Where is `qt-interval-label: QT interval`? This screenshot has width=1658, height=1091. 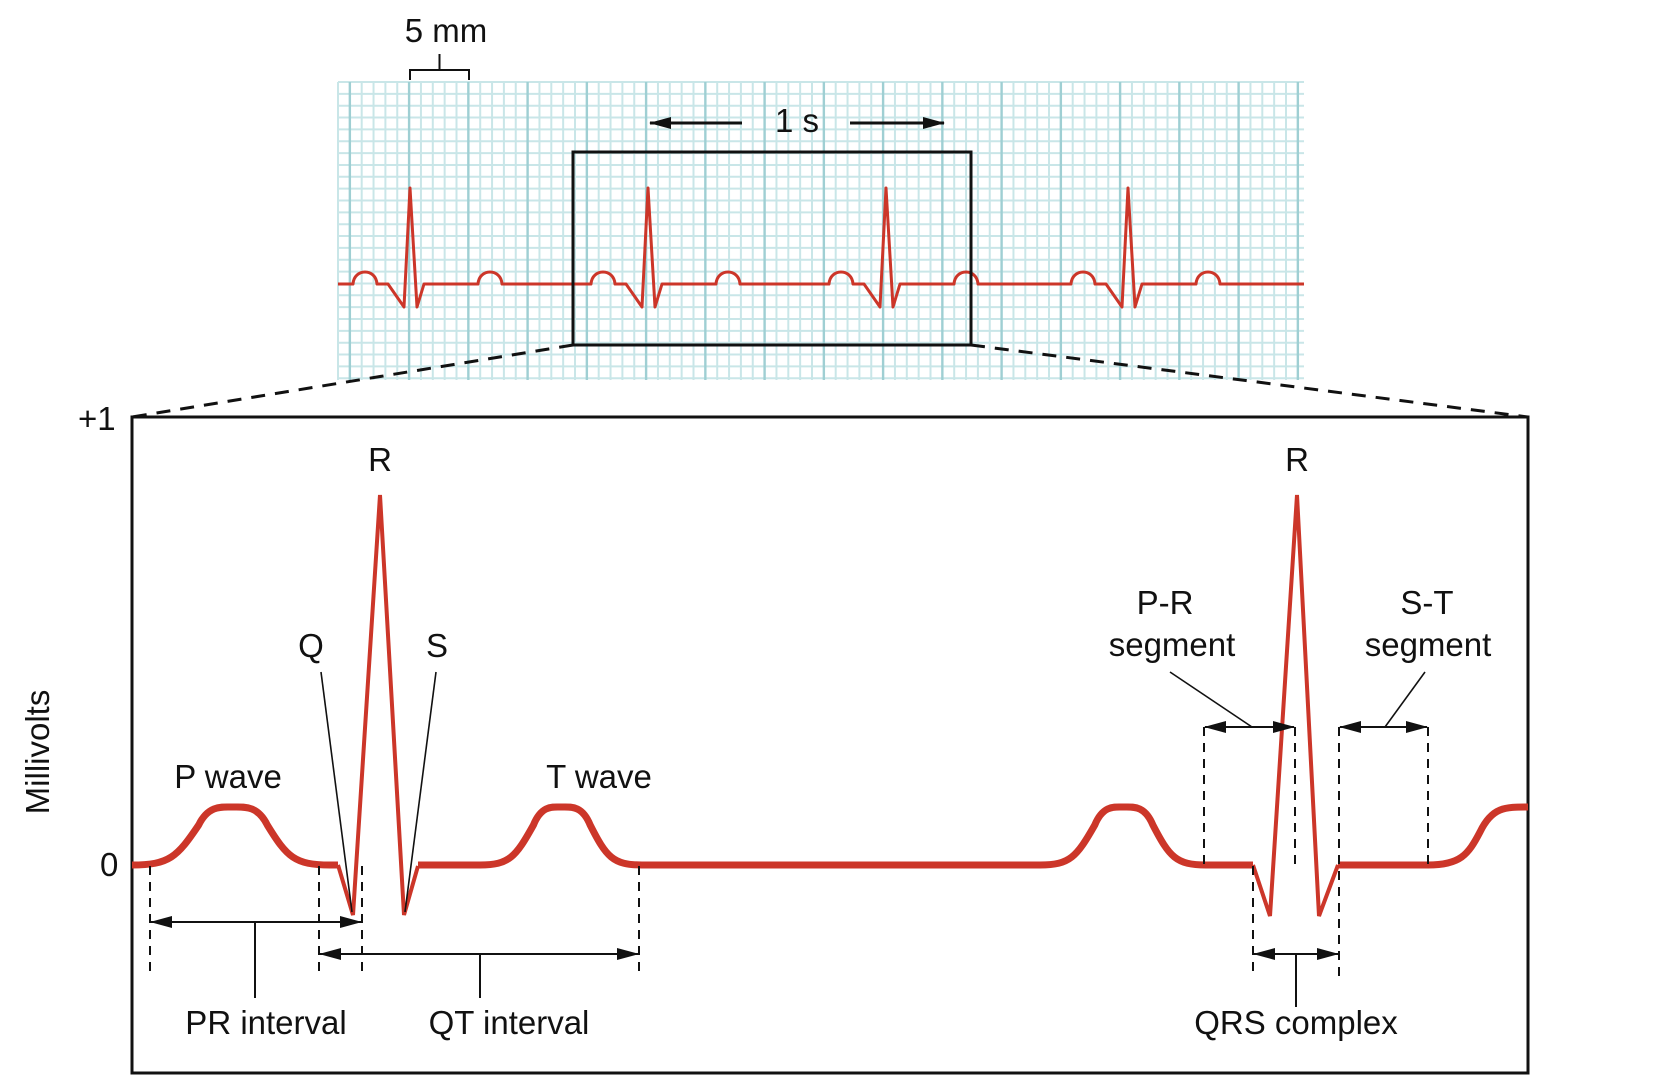 qt-interval-label: QT interval is located at coordinates (509, 1022).